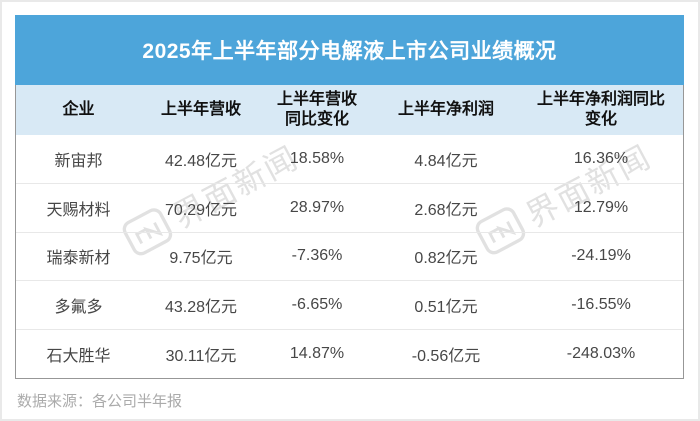  I want to click on table-row: 石大胜华 30.11亿元 14.87% -0.56亿元 -248.03%, so click(349, 353).